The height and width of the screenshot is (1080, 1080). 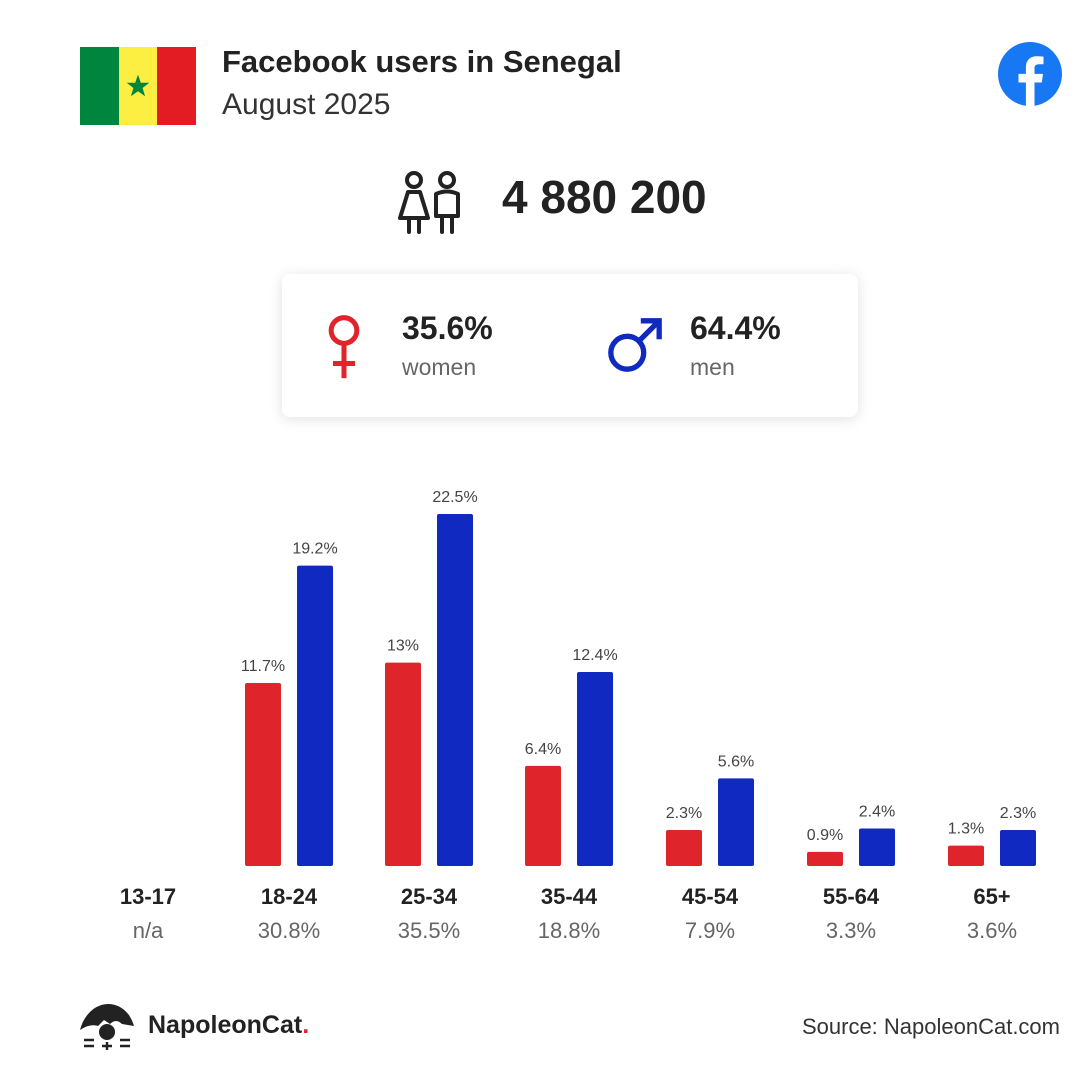 I want to click on age-group-label: 55-64, so click(x=851, y=896).